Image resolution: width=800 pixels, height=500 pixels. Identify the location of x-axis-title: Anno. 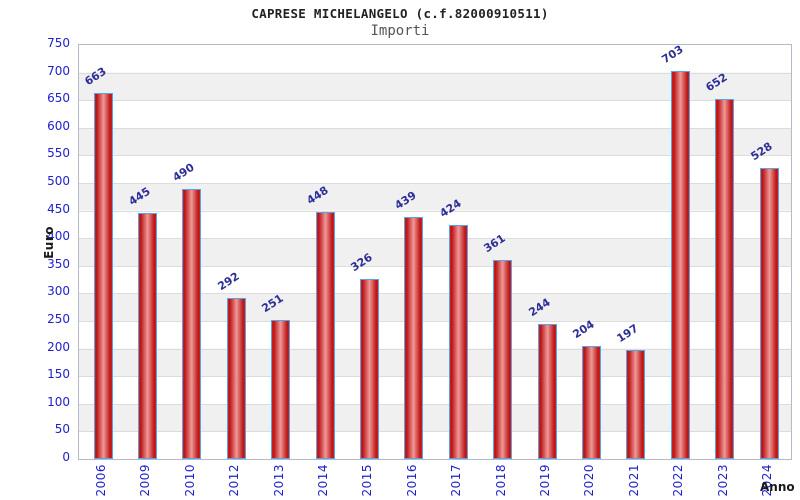
(777, 487).